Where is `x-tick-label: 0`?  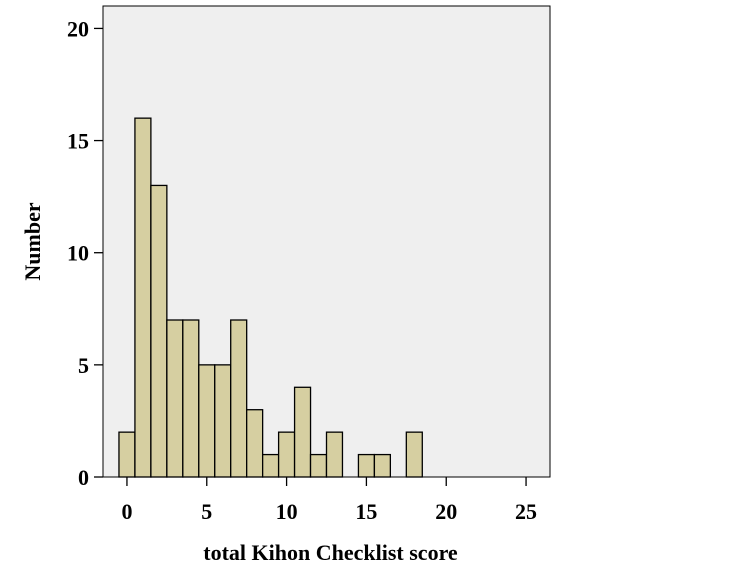 x-tick-label: 0 is located at coordinates (126, 511).